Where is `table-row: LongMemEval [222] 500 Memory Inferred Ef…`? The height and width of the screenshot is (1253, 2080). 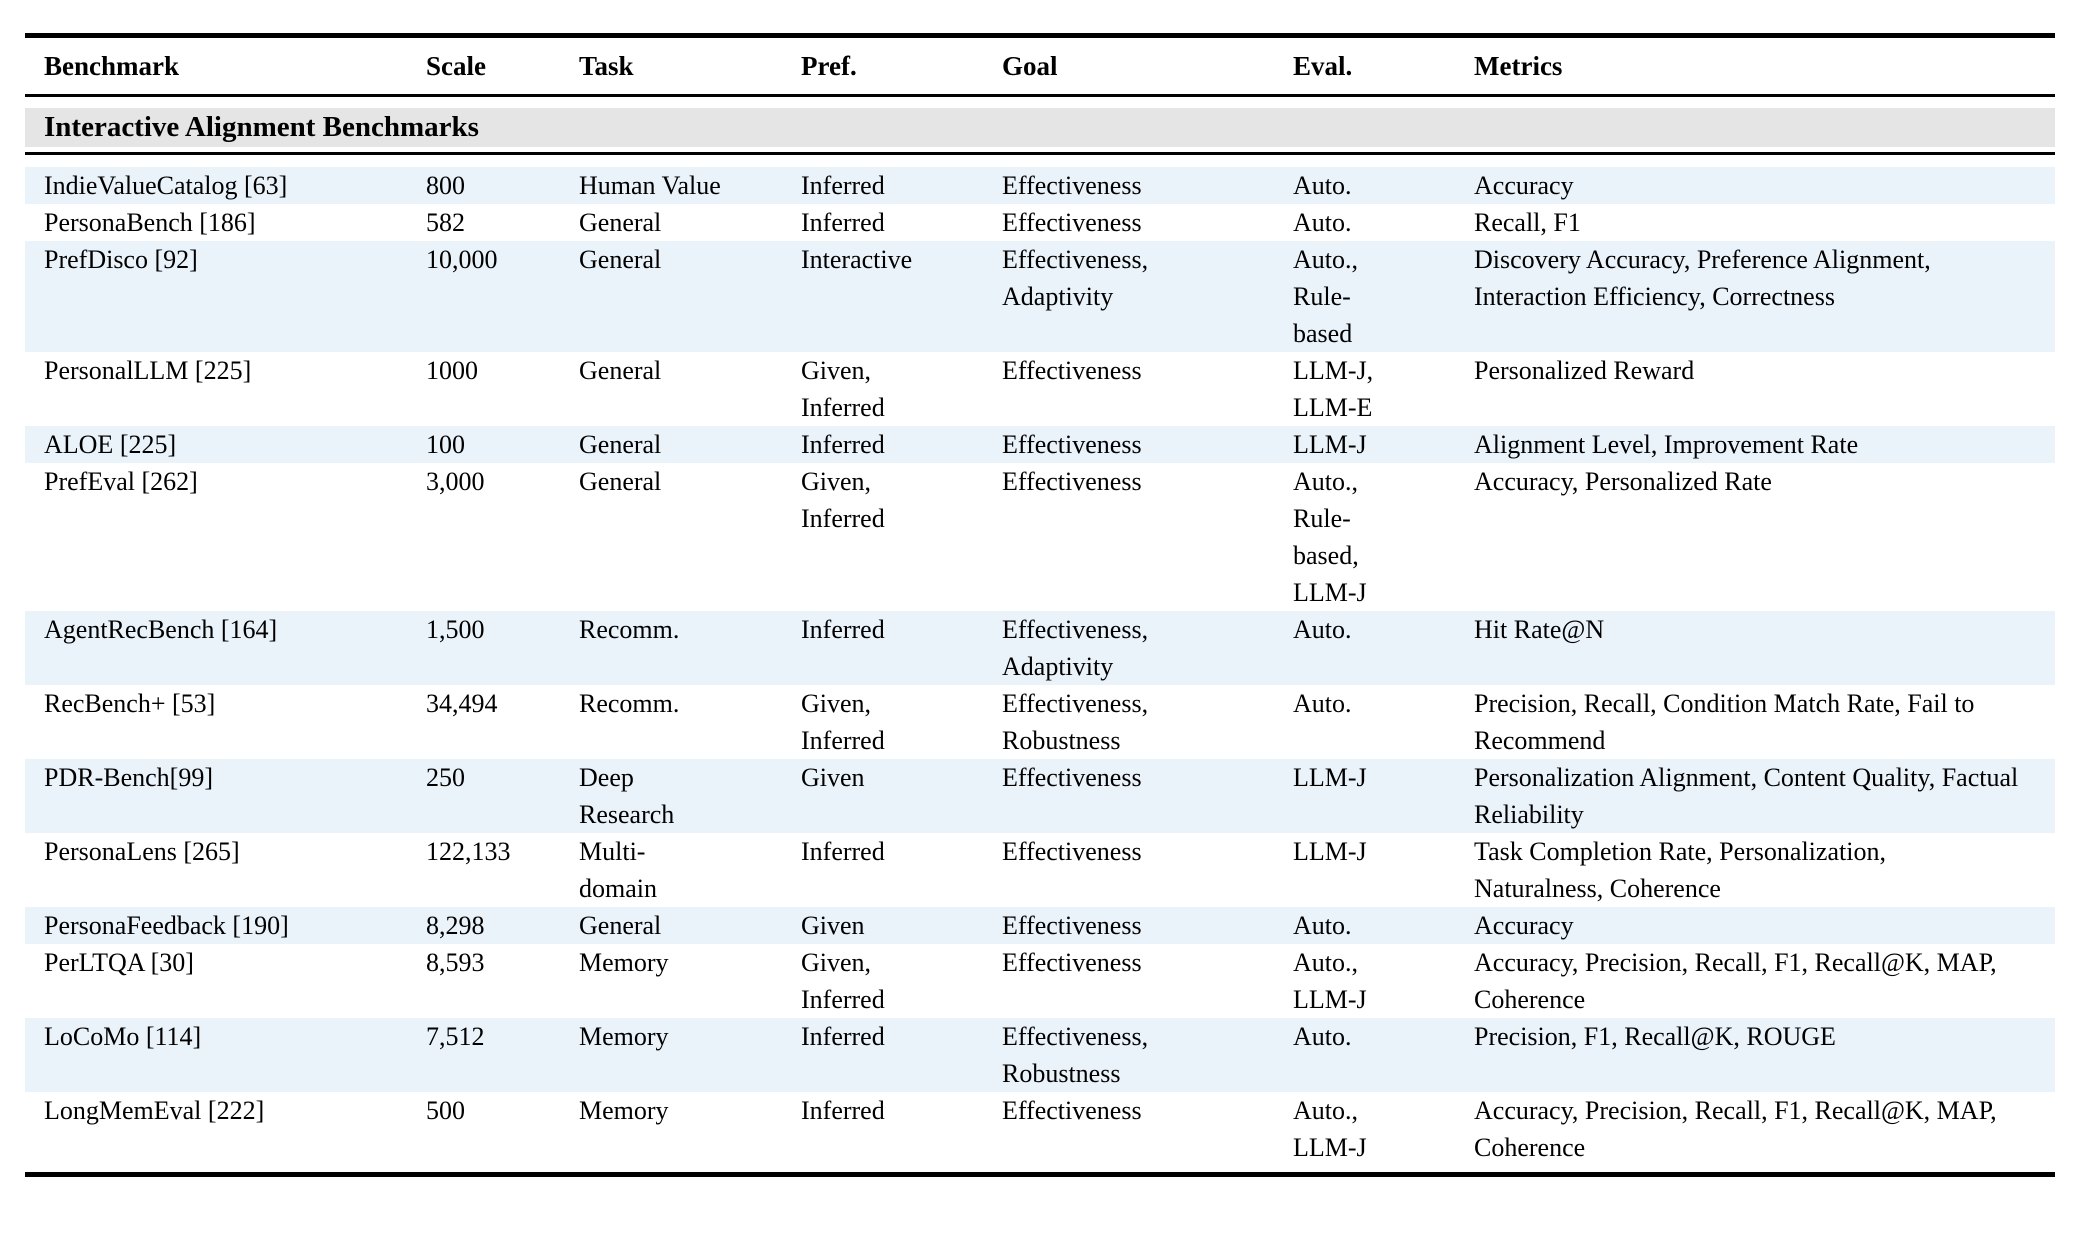
table-row: LongMemEval [222] 500 Memory Inferred Ef… is located at coordinates (1040, 1129).